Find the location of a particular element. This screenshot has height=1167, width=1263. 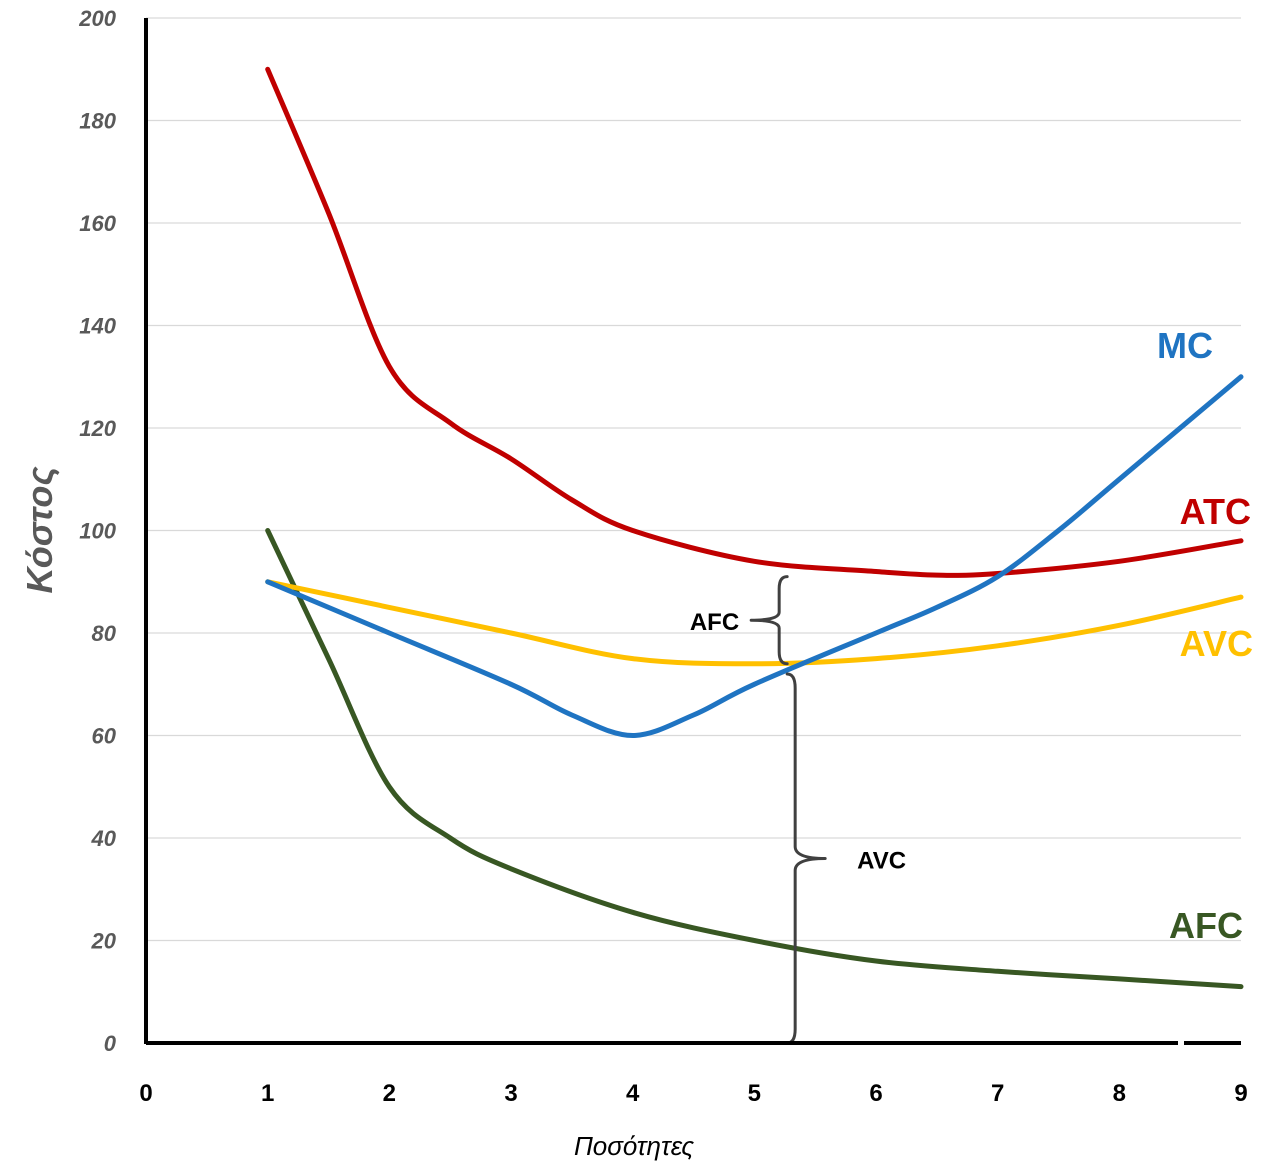

x-tick-label: 0 is located at coordinates (145, 1093).